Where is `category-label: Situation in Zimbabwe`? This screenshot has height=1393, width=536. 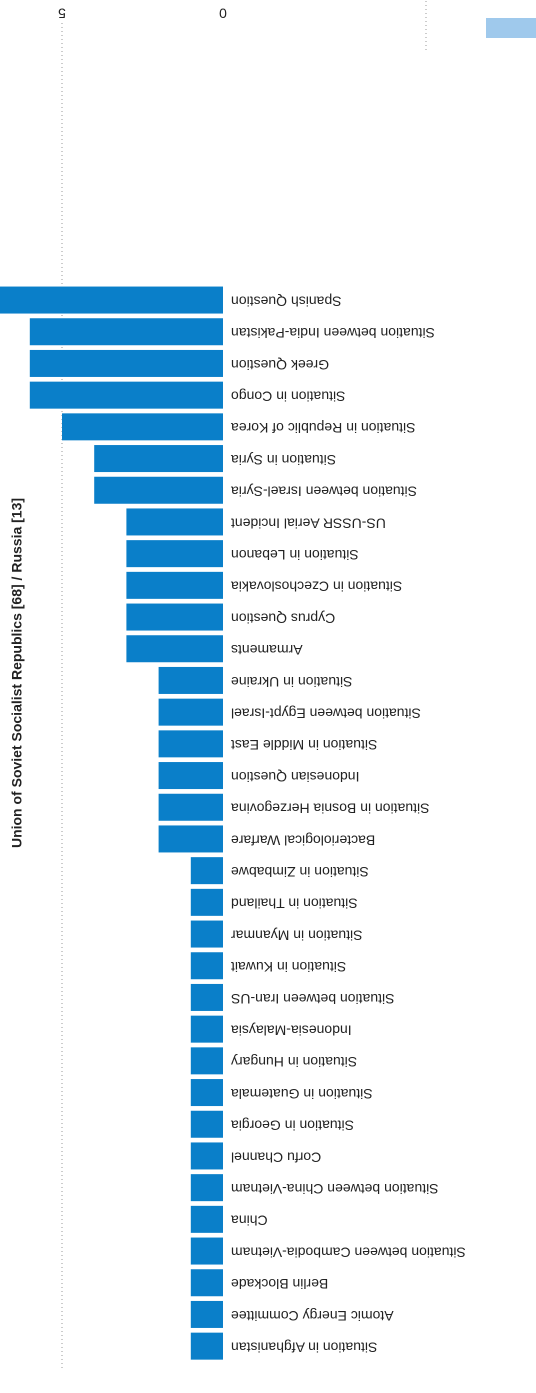
category-label: Situation in Zimbabwe is located at coordinates (300, 872).